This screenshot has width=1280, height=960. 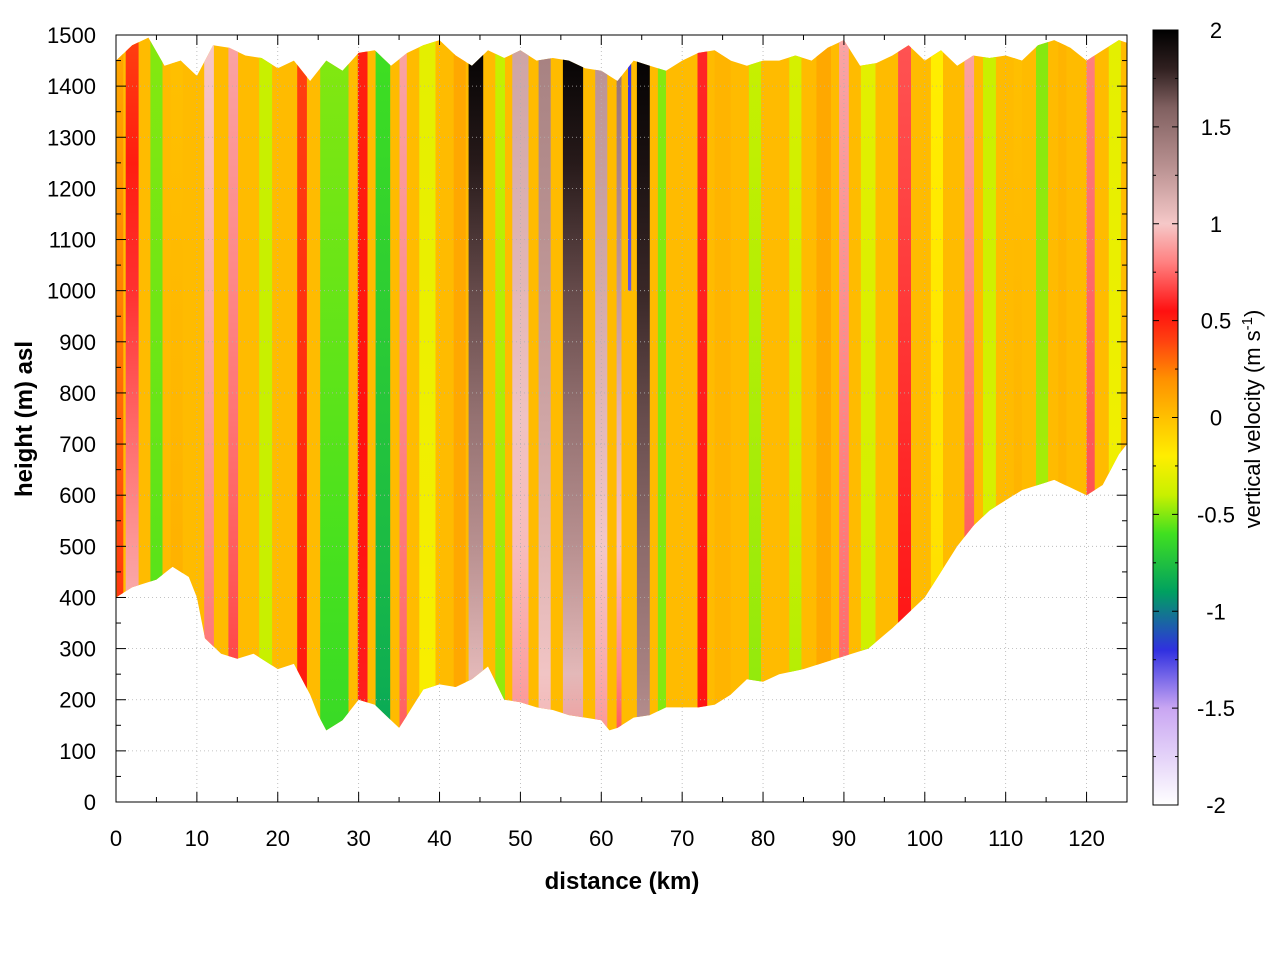 What do you see at coordinates (844, 838) in the screenshot?
I see `x-tick-label: 90` at bounding box center [844, 838].